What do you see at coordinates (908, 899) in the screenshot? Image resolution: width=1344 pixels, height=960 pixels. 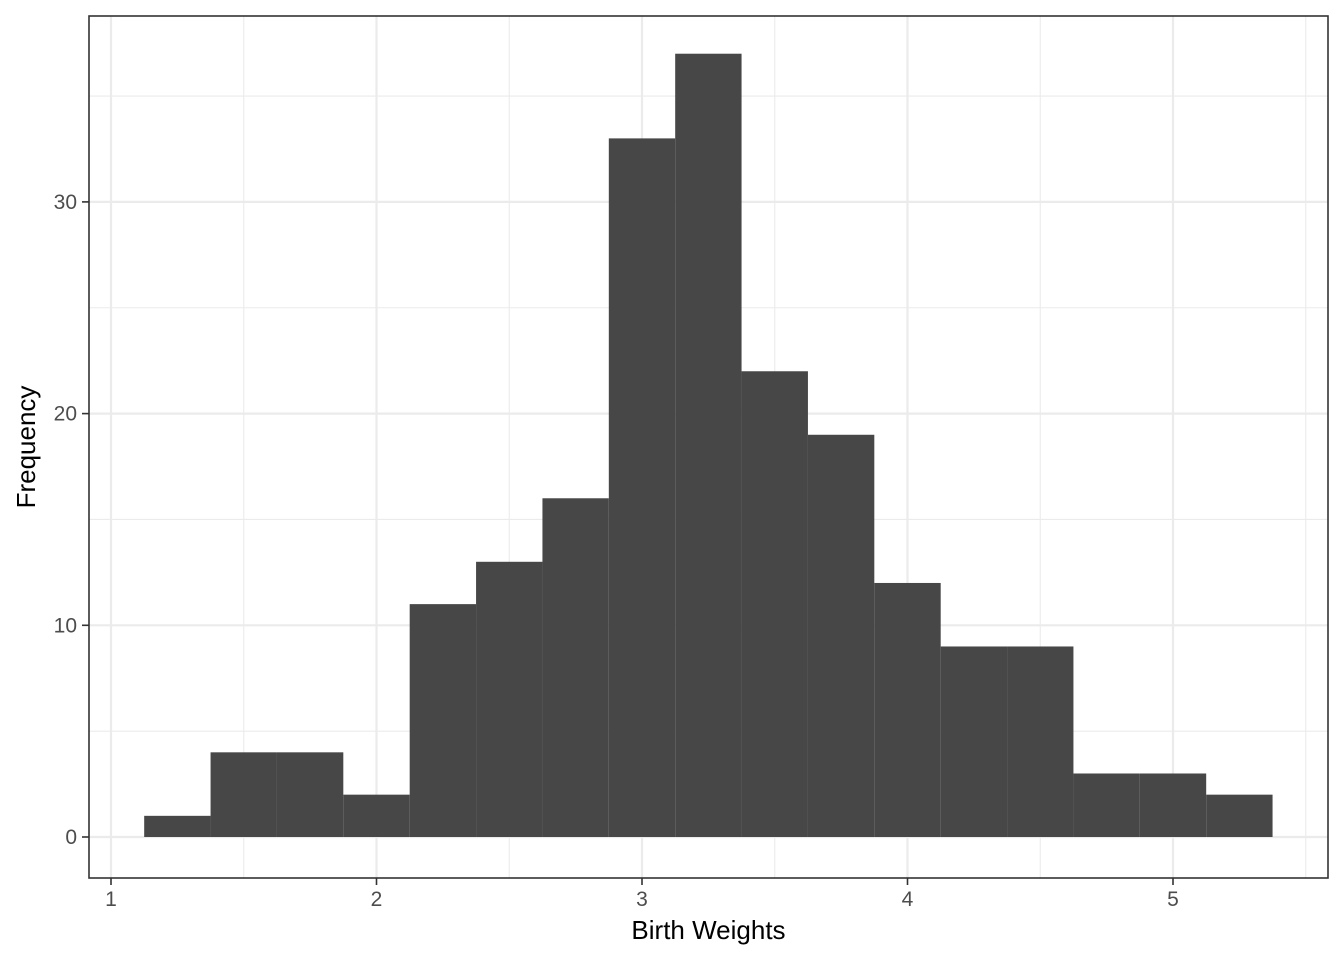 I see `x-tick-label: 4` at bounding box center [908, 899].